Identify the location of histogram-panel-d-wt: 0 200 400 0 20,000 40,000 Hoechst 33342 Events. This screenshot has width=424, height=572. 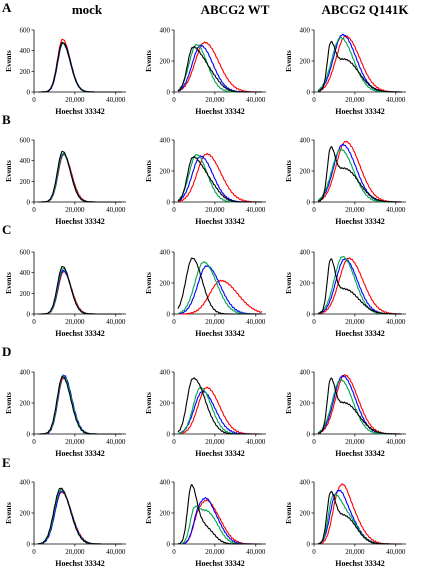
(212, 412).